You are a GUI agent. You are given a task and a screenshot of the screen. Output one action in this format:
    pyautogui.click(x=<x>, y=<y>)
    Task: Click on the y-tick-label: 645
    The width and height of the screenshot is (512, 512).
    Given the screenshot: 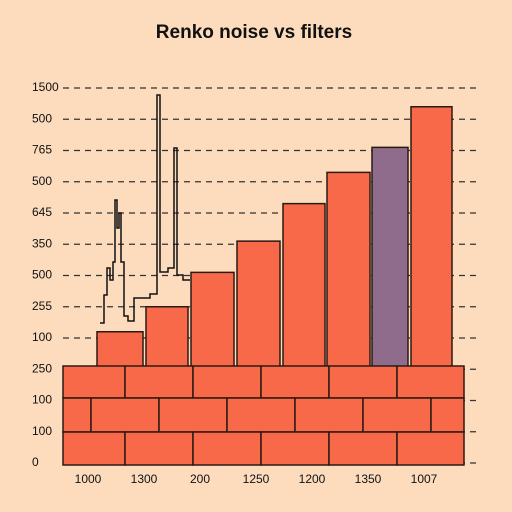 What is the action you would take?
    pyautogui.click(x=42, y=212)
    